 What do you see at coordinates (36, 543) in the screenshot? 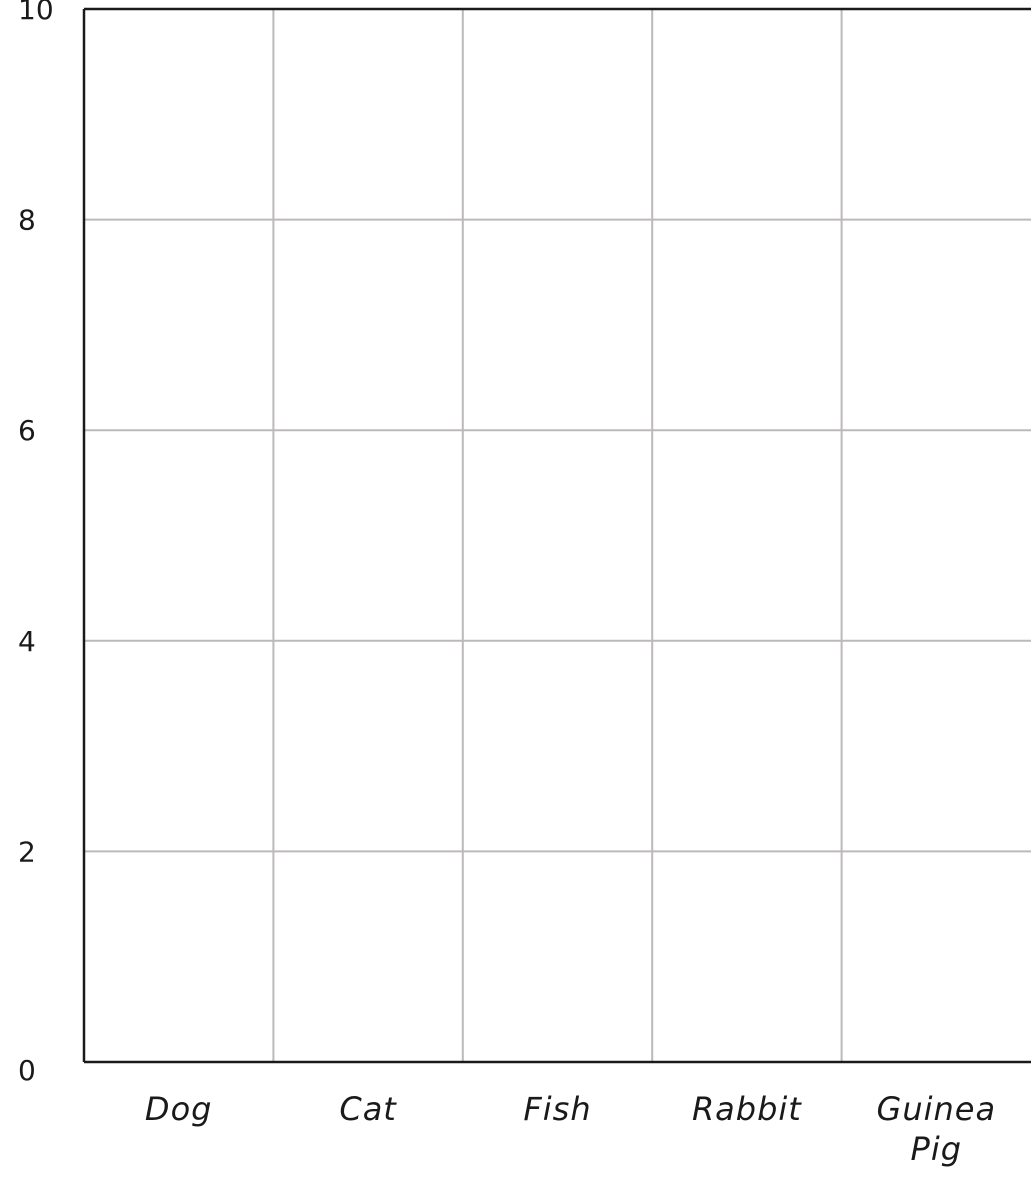
I see `y-tick-labels: 0 2 4 6 8 10` at bounding box center [36, 543].